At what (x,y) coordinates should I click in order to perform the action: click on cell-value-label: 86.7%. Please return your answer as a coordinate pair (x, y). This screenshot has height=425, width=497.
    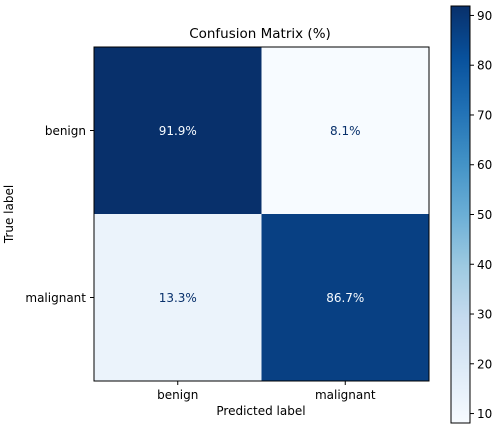
    Looking at the image, I should click on (345, 298).